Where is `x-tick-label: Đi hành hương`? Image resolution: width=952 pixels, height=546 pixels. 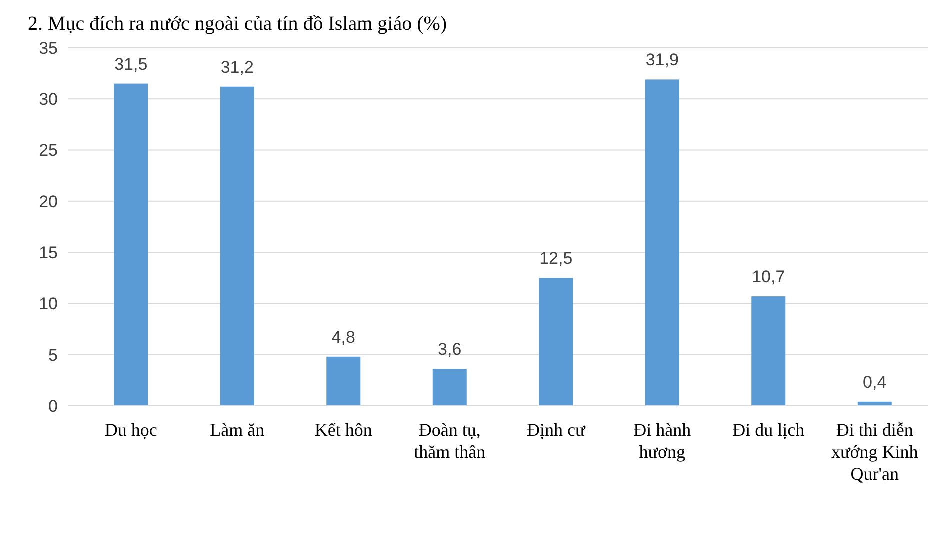
x-tick-label: Đi hành hương is located at coordinates (663, 441).